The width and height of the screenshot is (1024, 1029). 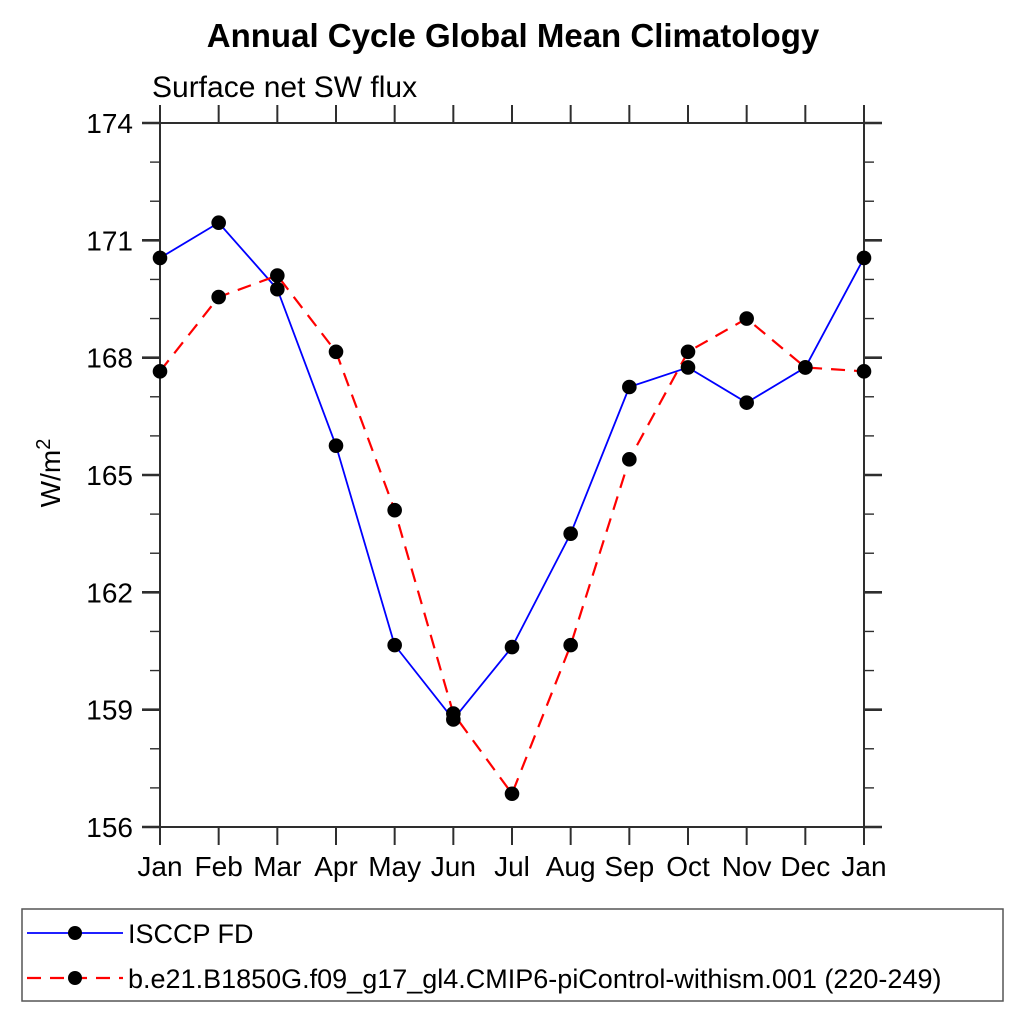 I want to click on y-tick-label: 171, so click(x=109, y=240).